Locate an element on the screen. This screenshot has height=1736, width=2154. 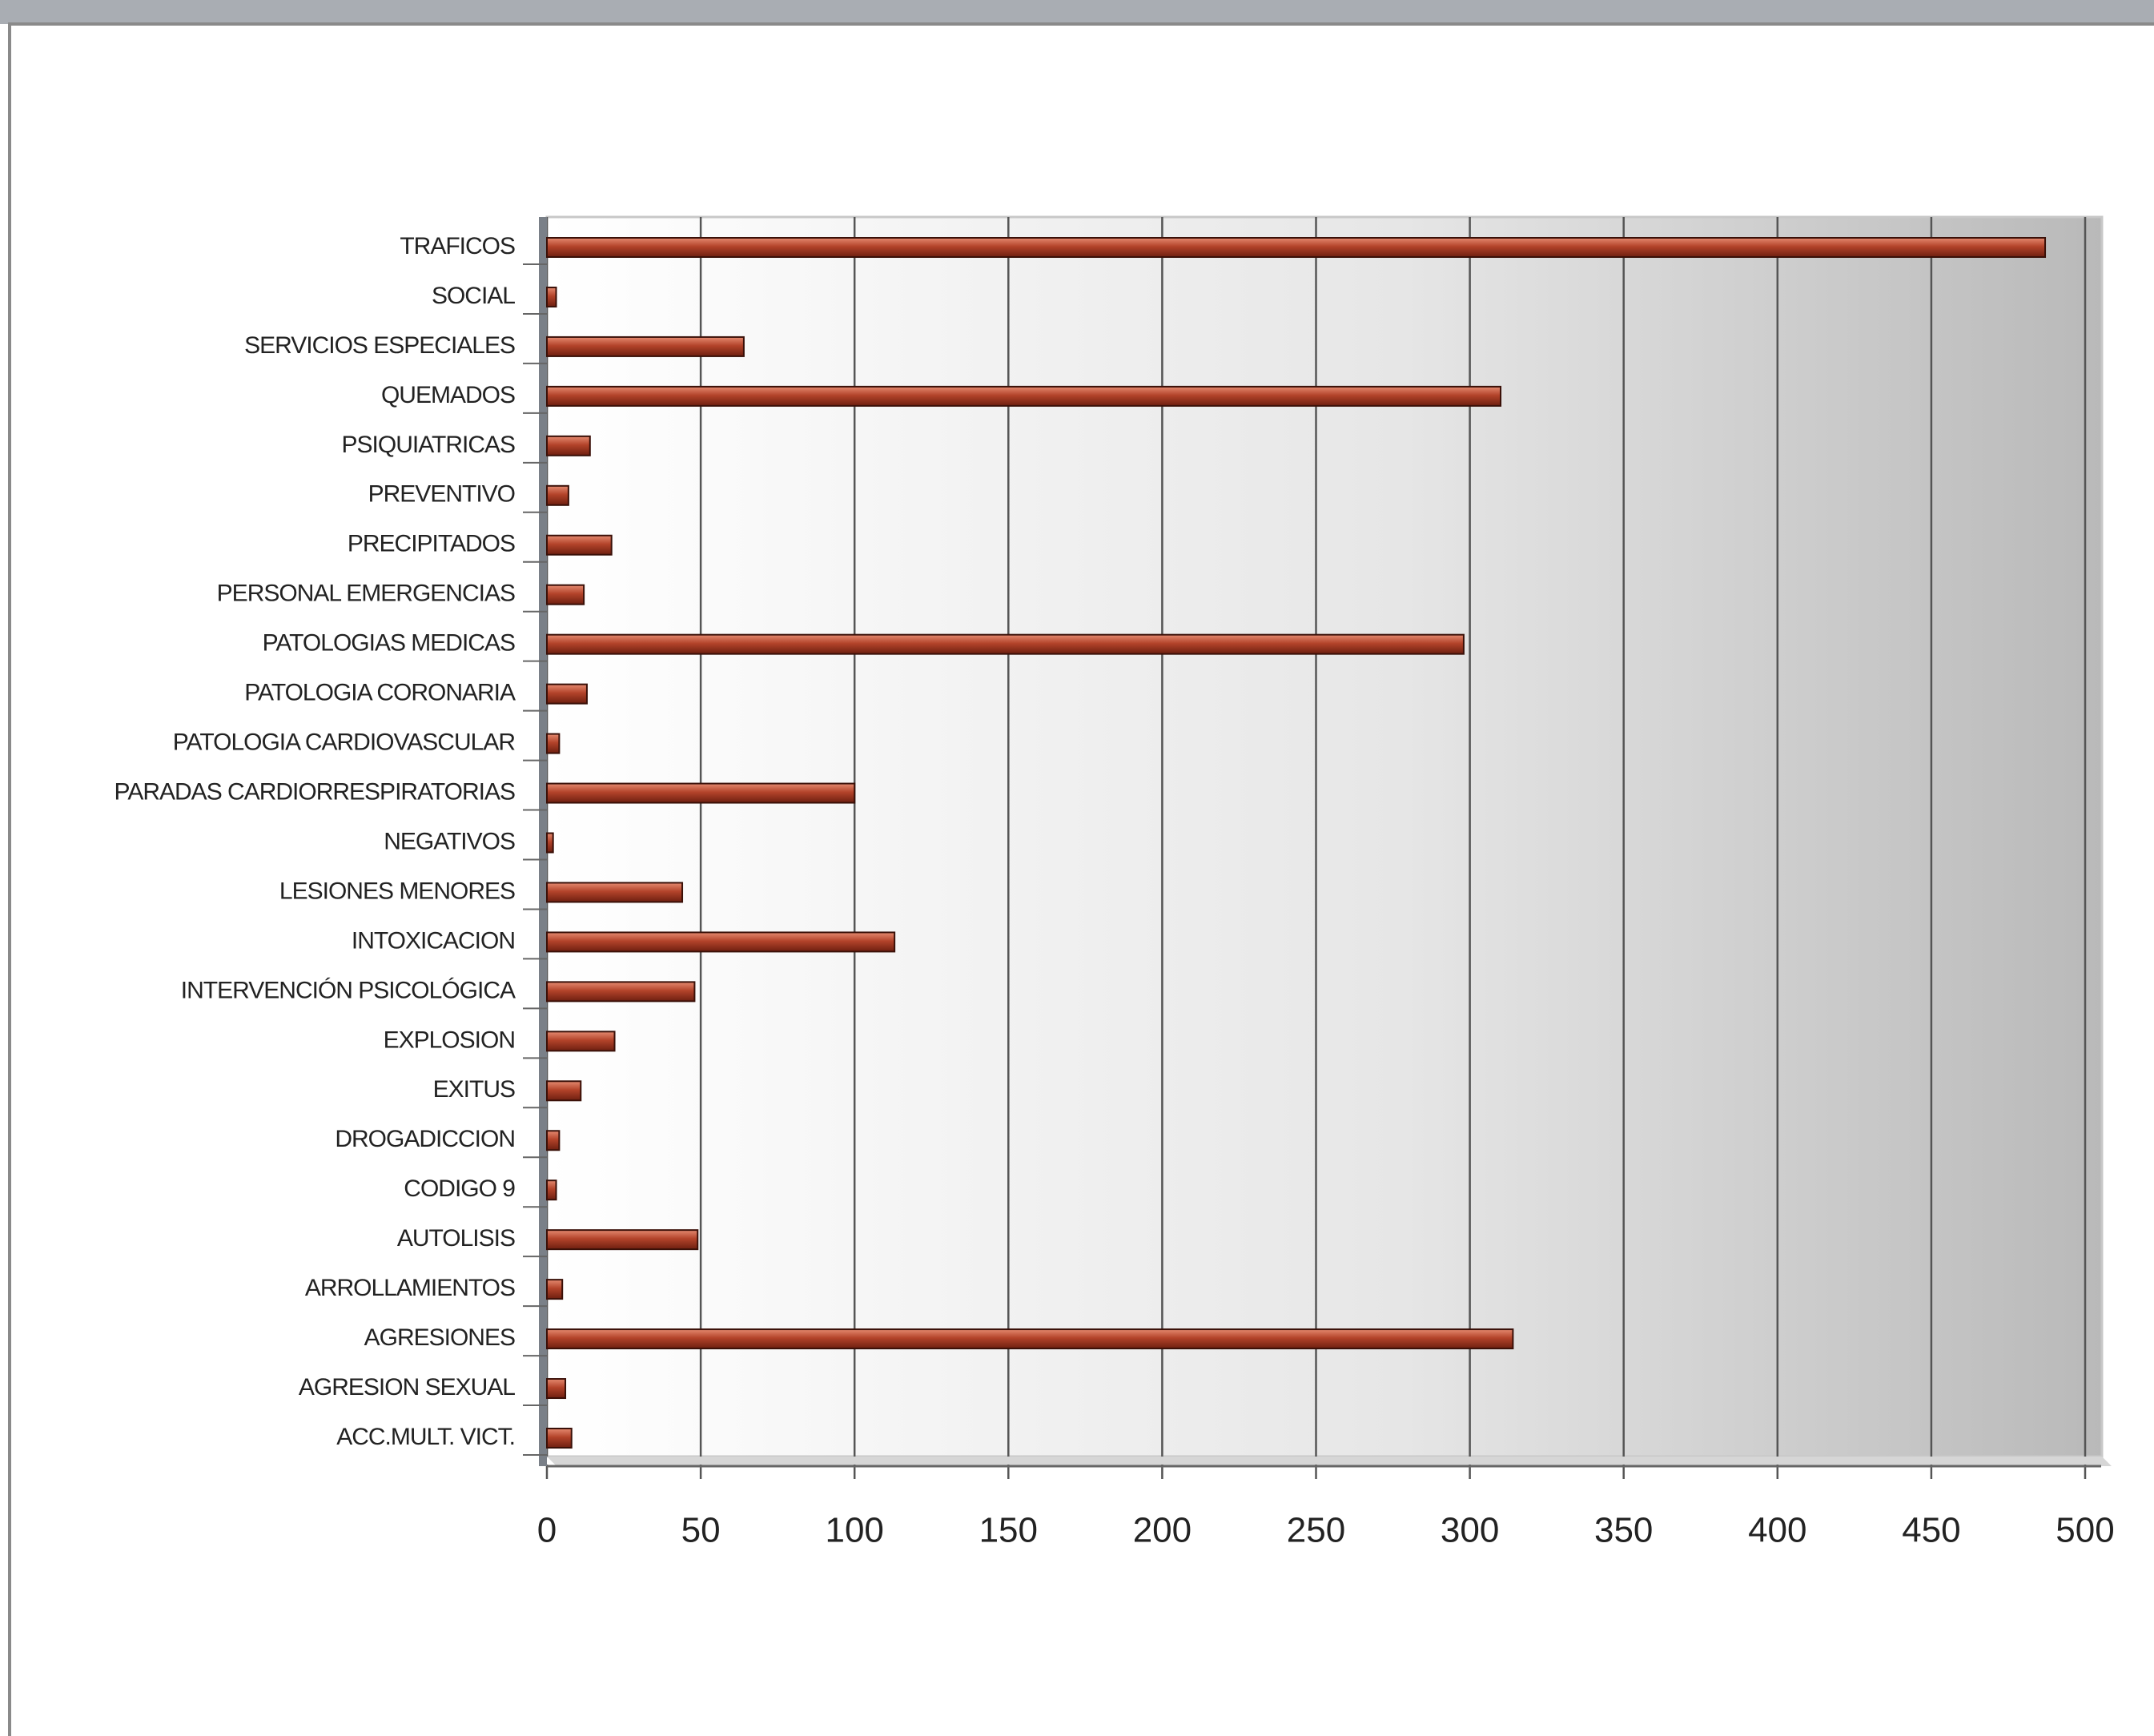
y-tick-label: DROGADICCION is located at coordinates (425, 1139).